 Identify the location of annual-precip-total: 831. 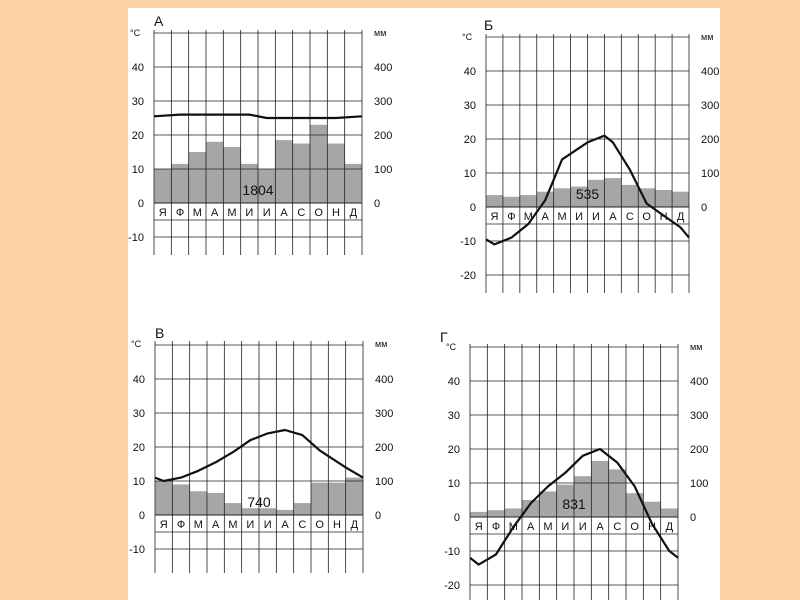
(574, 504).